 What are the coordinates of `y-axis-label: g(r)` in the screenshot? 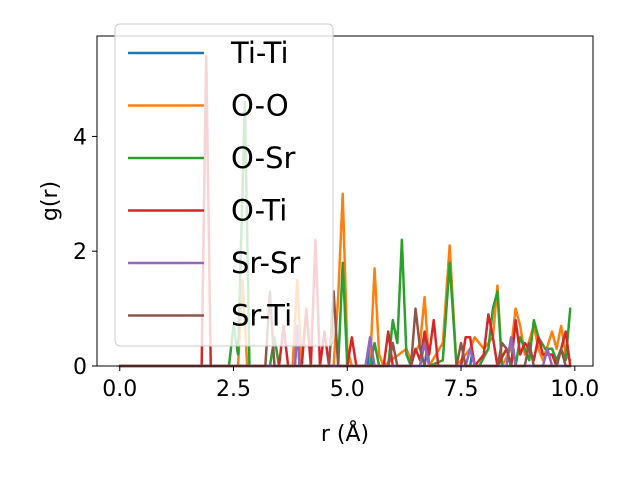 It's located at (50, 201).